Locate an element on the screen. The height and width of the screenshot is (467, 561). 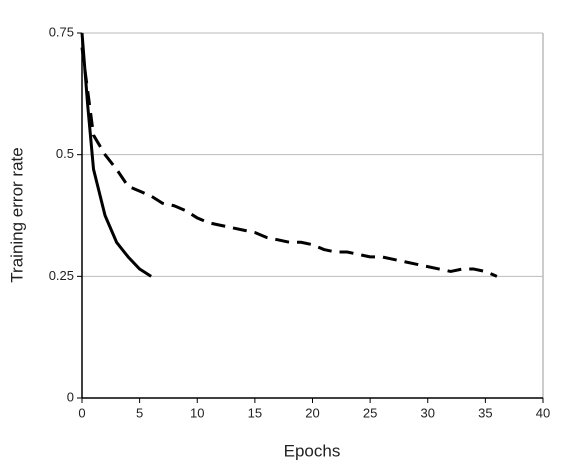
x-tick-label: 5 is located at coordinates (139, 412).